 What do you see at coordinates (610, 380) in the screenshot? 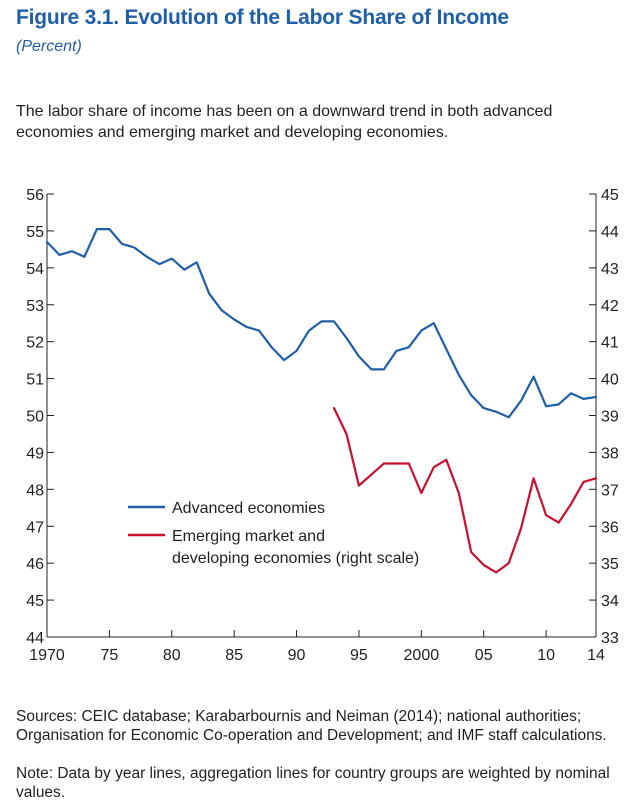
I see `right-y-tick-label: 40` at bounding box center [610, 380].